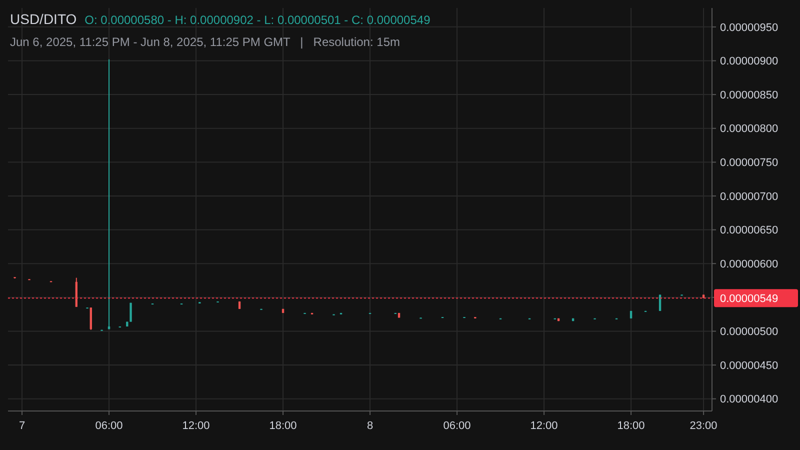 The image size is (800, 450). Describe the element at coordinates (749, 264) in the screenshot. I see `y-tick-label: 0.00000600` at that location.